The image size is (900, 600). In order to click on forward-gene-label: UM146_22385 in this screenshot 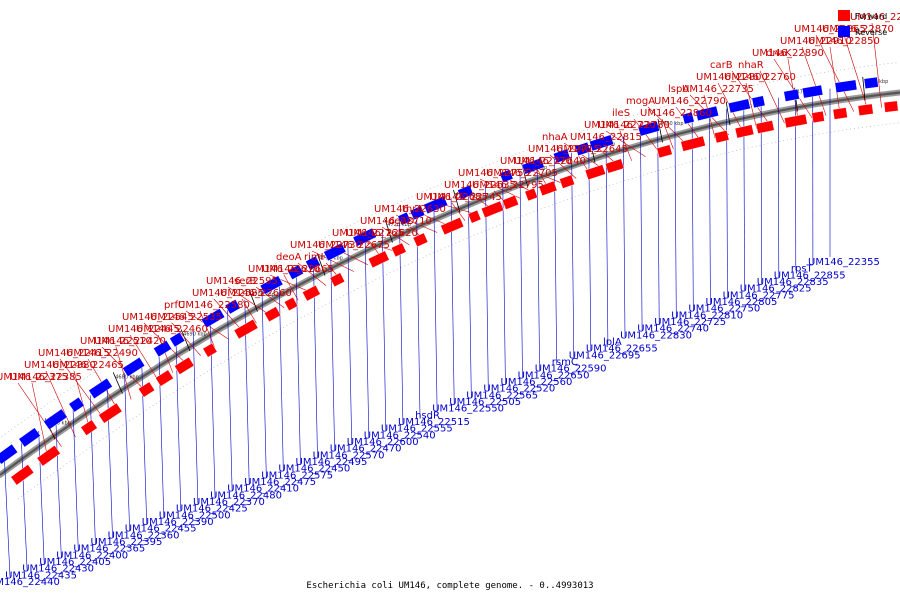, I will do `click(46, 377)`.